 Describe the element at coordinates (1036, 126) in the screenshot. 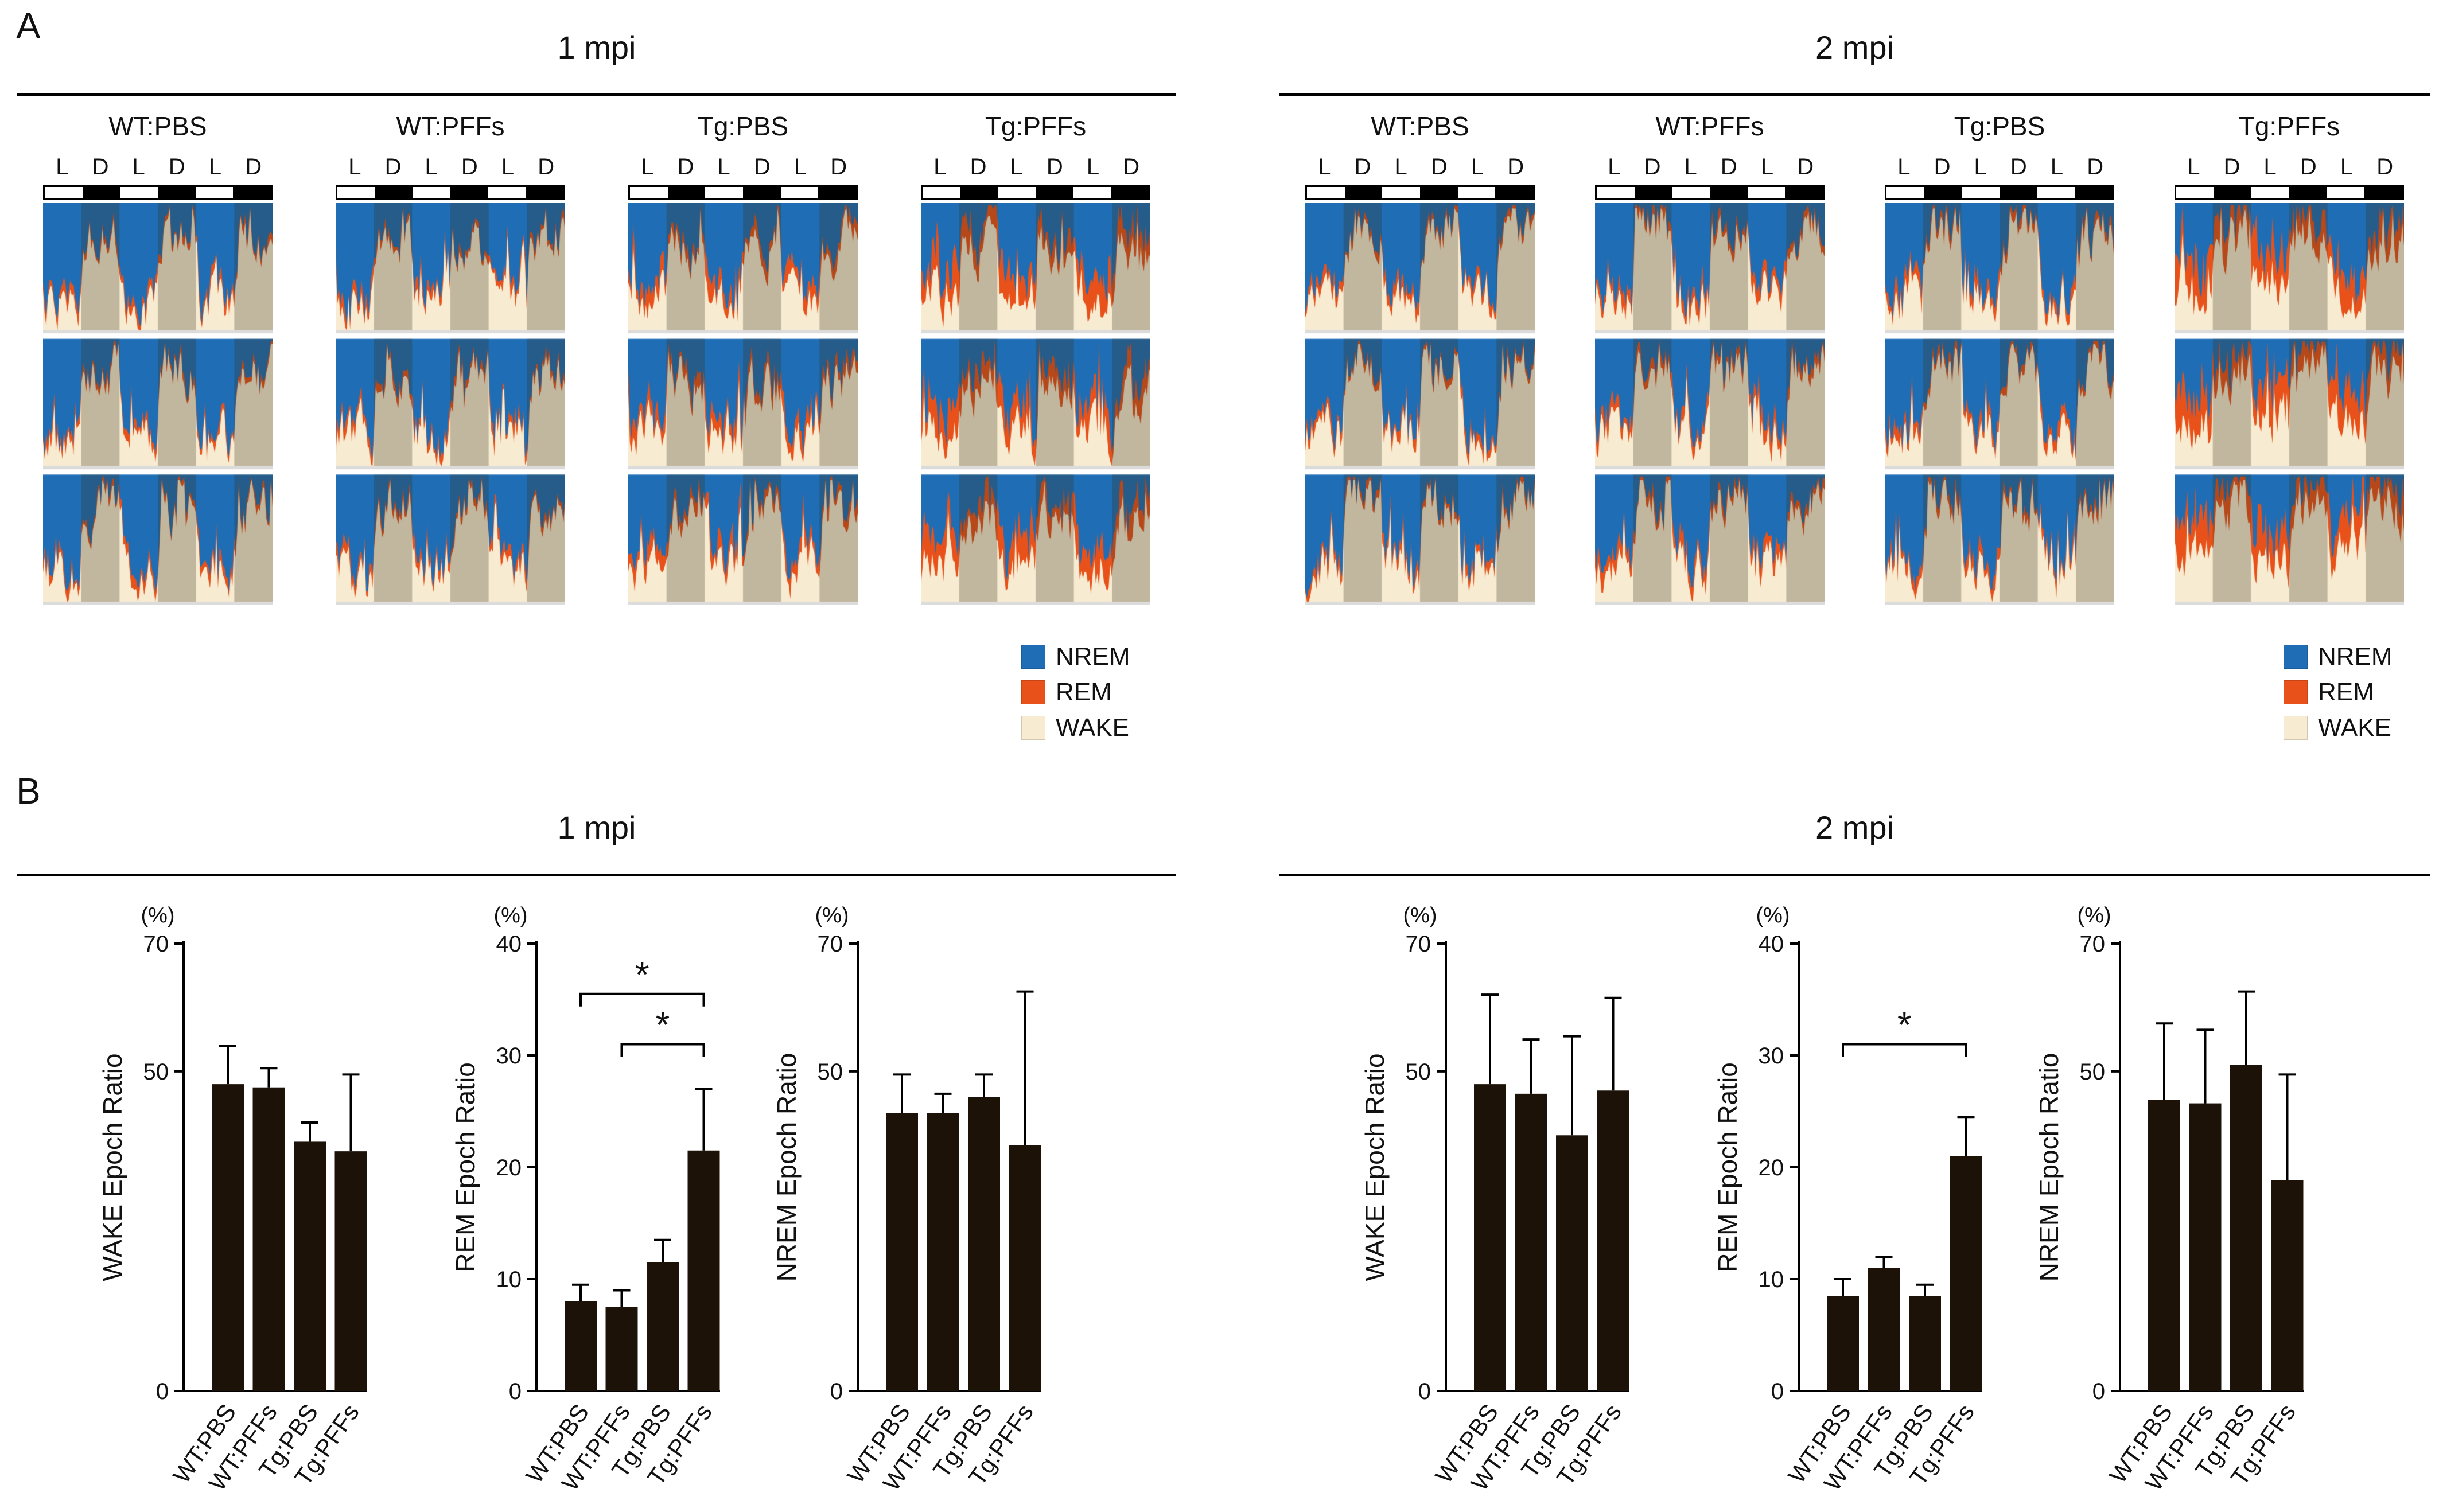

I see `group-label: Tg:PFFs` at that location.